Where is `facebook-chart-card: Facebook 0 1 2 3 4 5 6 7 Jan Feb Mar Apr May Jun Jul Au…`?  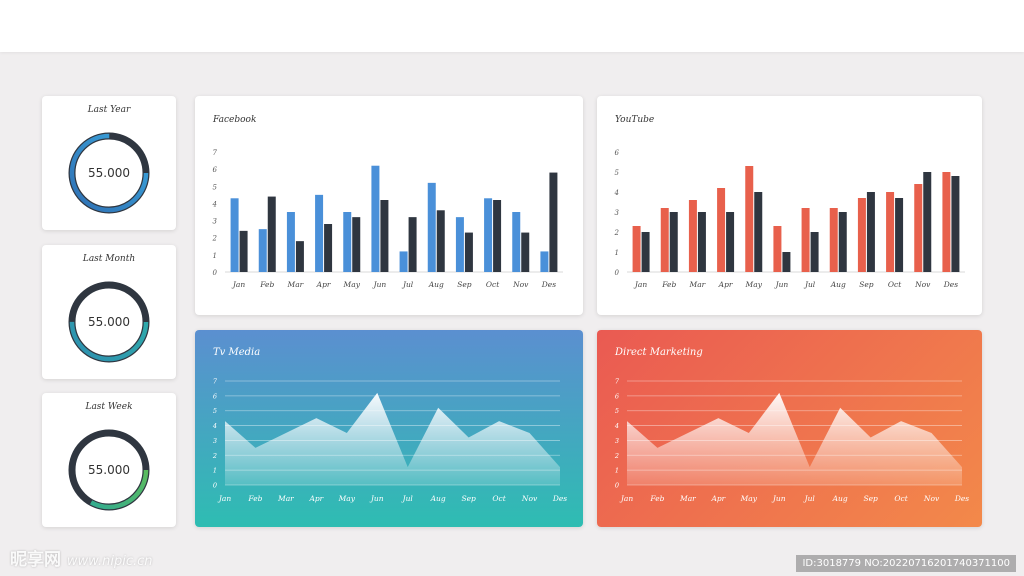 facebook-chart-card: Facebook 0 1 2 3 4 5 6 7 Jan Feb Mar Apr May Jun Jul Au… is located at coordinates (389, 205).